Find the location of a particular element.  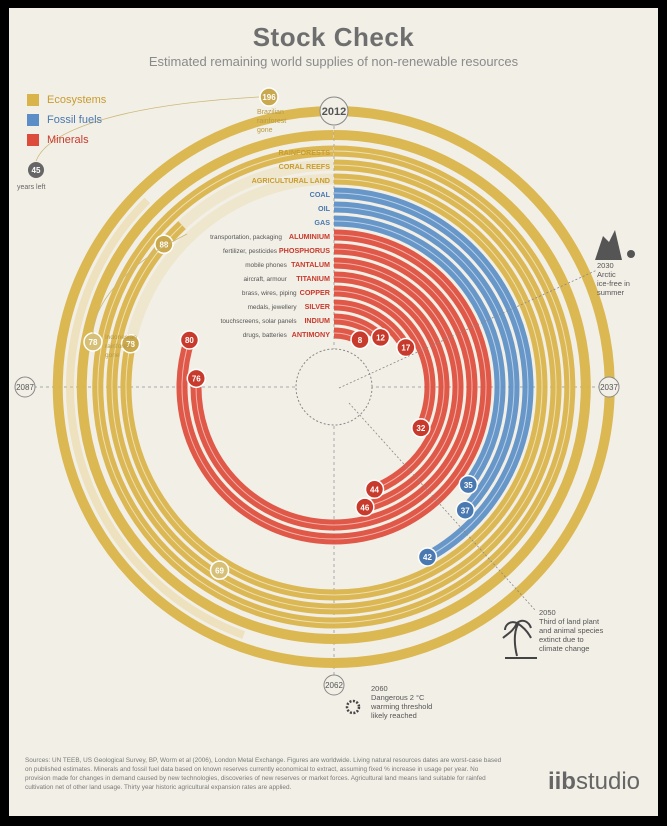

legend-item-fossil-fuels: Fossil fuels is located at coordinates (66, 120).